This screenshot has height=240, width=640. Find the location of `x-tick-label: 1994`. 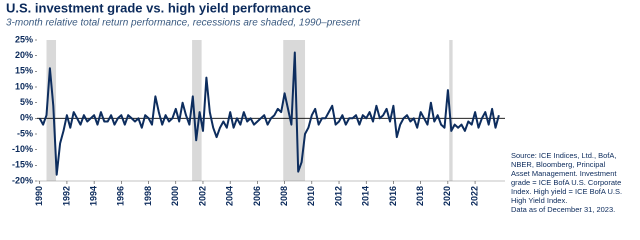

x-tick-label: 1994 is located at coordinates (94, 196).